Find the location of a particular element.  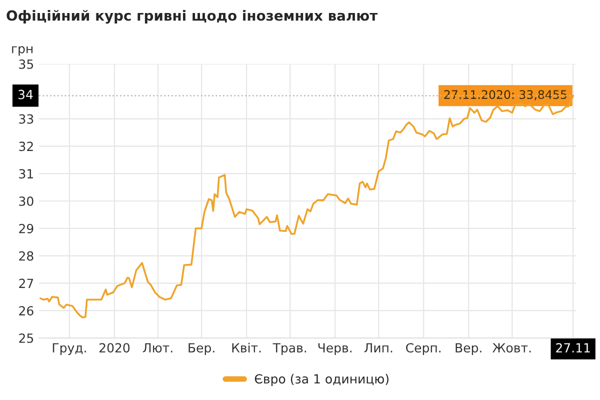

x-tick-label: Лип. is located at coordinates (378, 347).